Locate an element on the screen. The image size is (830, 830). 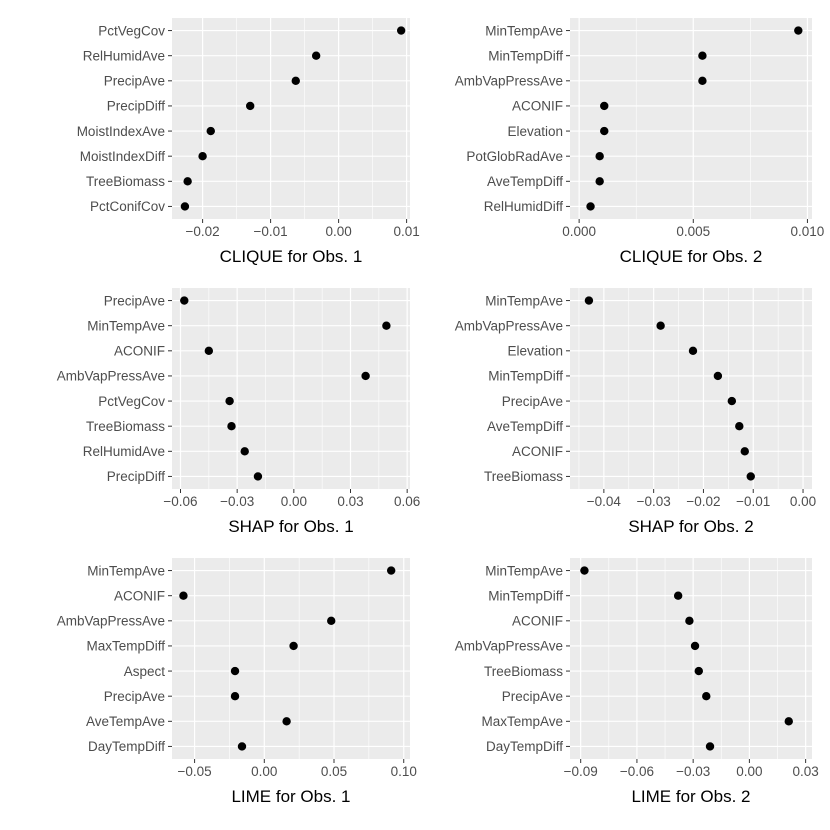
feature-label: MoistIndexAve is located at coordinates (121, 131).